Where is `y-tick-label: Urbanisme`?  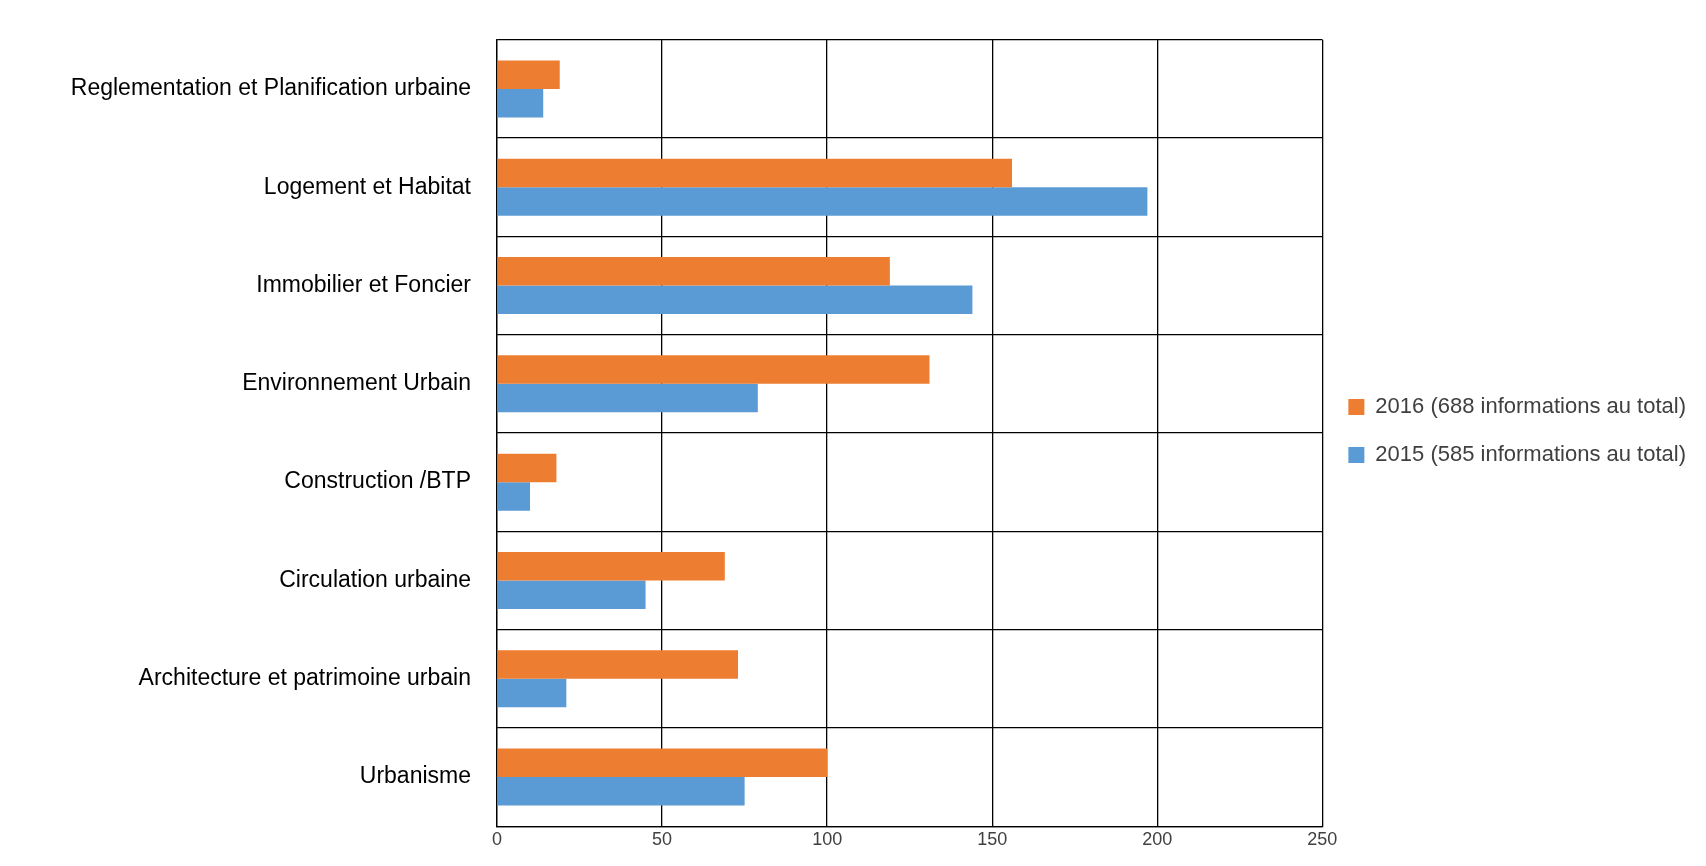 y-tick-label: Urbanisme is located at coordinates (415, 775).